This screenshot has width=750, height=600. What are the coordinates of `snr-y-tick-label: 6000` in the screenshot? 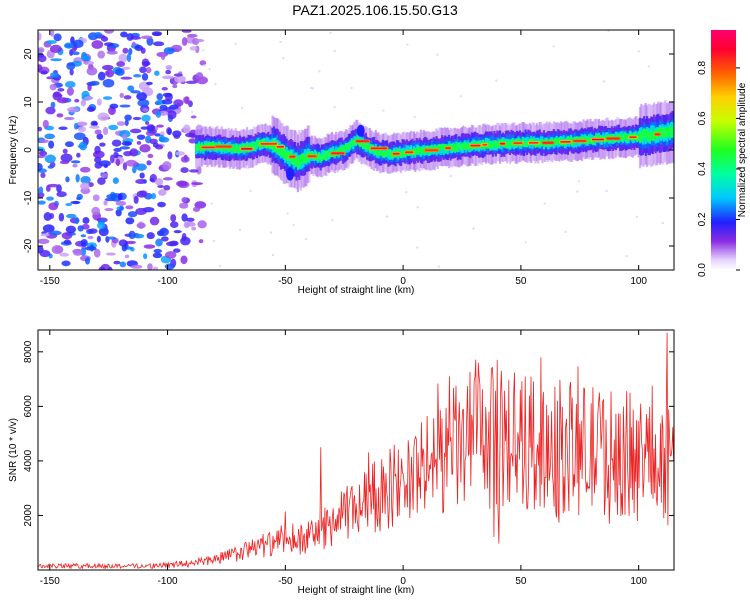 It's located at (28, 406).